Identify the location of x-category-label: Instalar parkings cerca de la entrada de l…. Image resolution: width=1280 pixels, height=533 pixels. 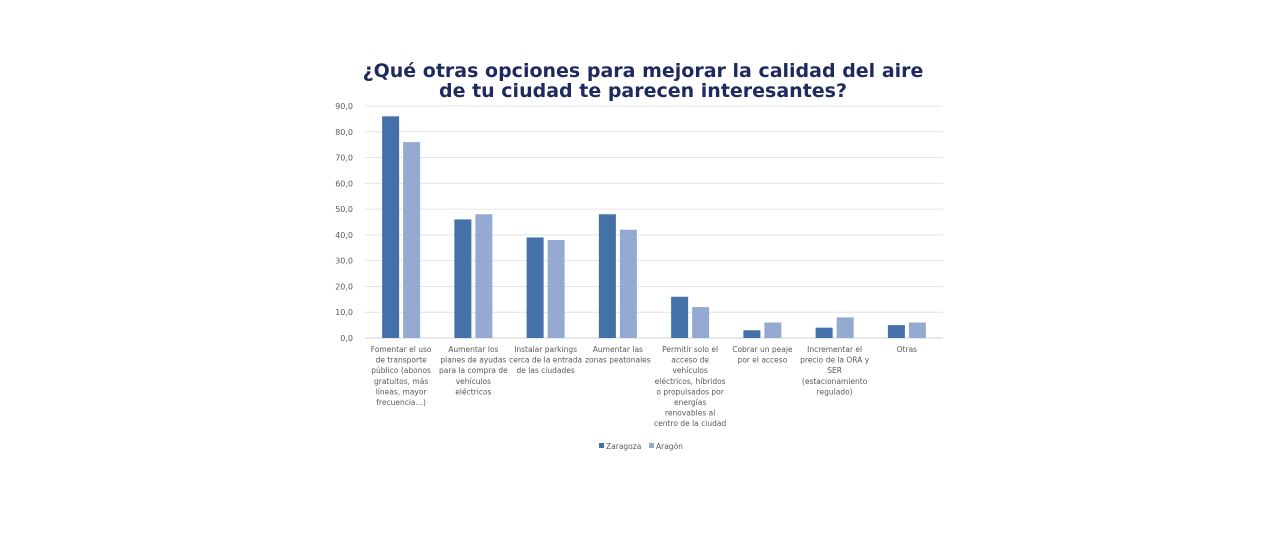
(545, 360).